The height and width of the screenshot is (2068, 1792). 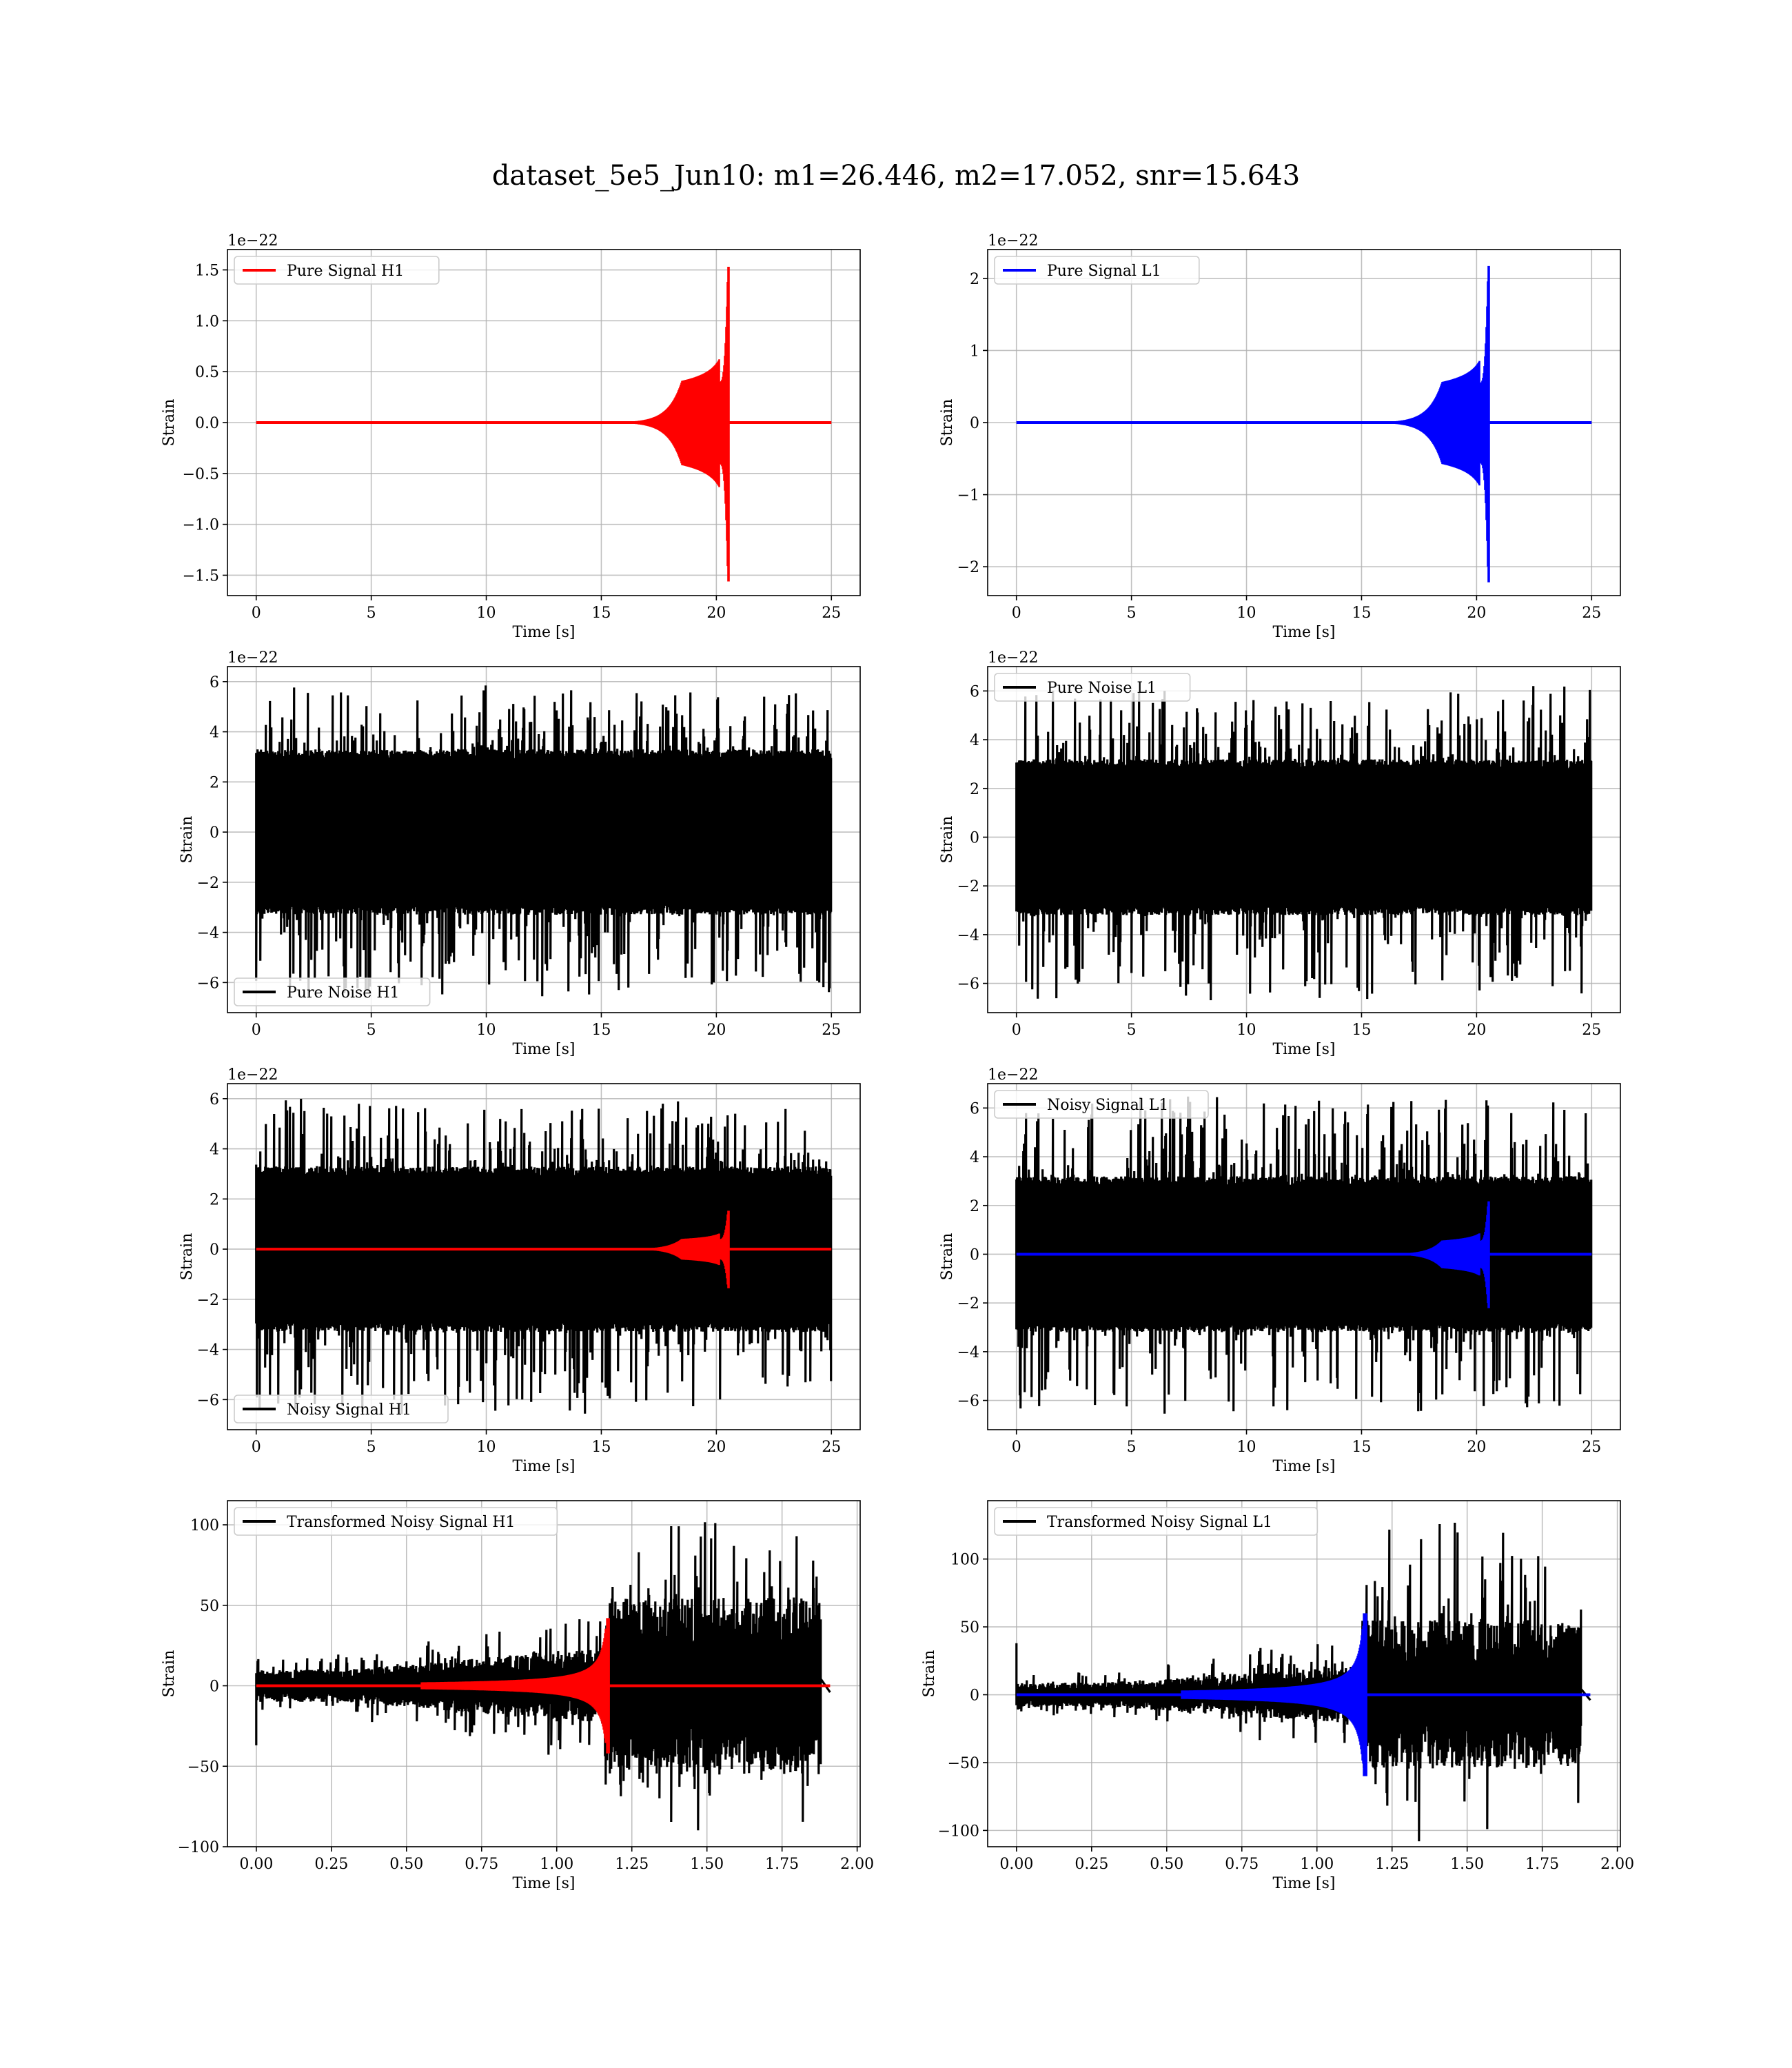 What do you see at coordinates (1476, 1030) in the screenshot?
I see `x-tick-label: 20` at bounding box center [1476, 1030].